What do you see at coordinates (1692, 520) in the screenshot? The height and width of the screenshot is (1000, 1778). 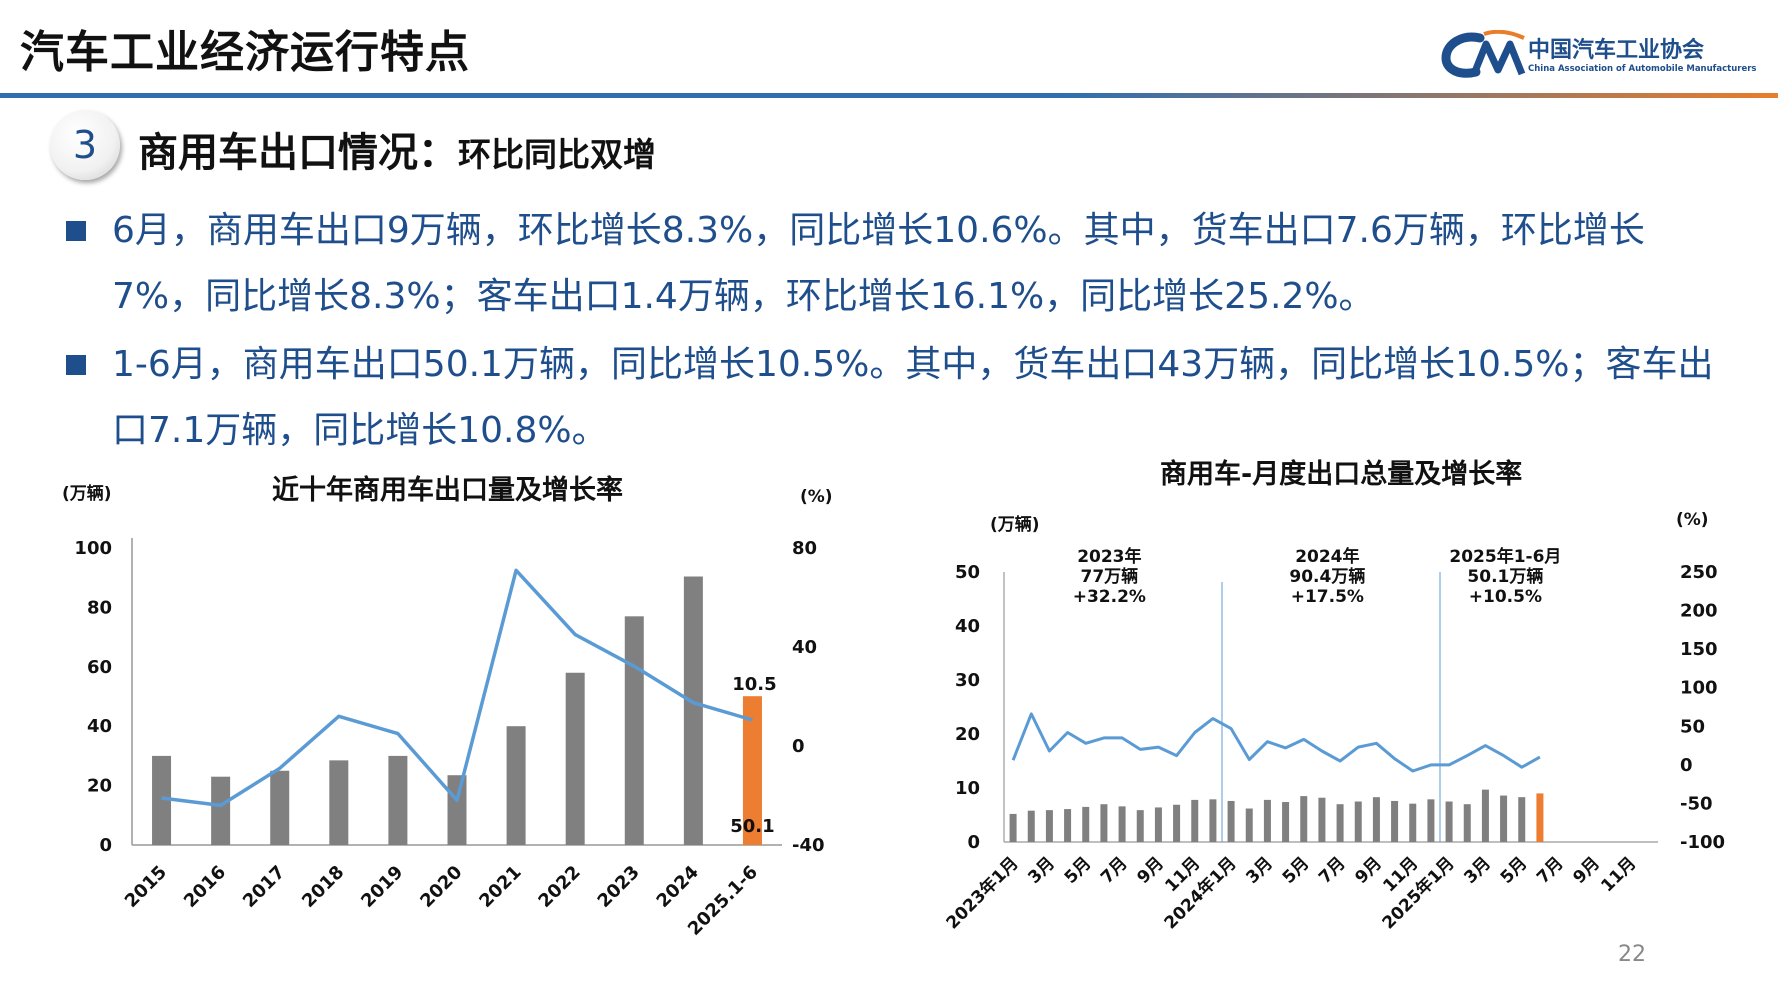 I see `chart2-right-unit: (%)` at bounding box center [1692, 520].